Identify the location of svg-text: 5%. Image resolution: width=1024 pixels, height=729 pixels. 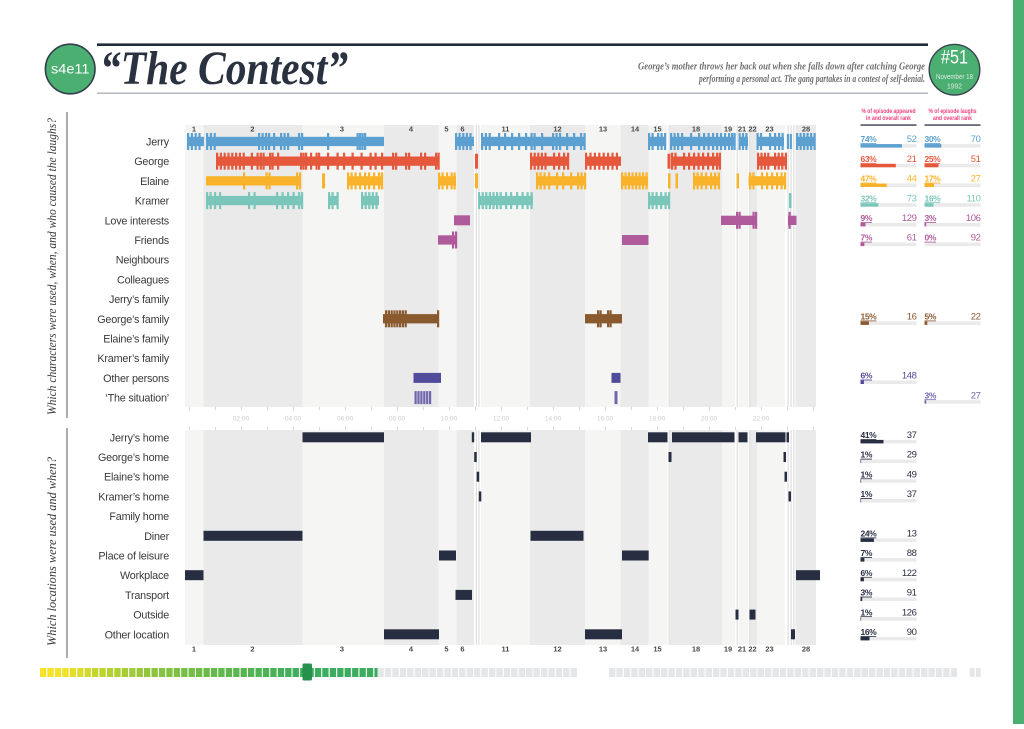
(931, 317).